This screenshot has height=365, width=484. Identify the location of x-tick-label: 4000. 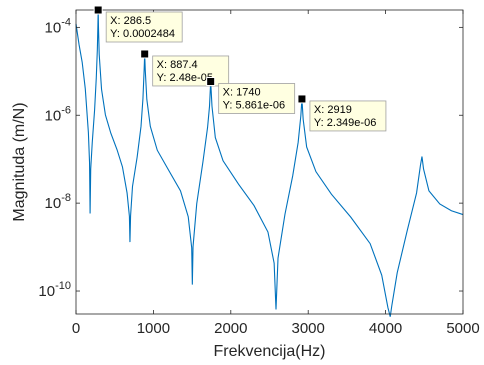
(385, 328).